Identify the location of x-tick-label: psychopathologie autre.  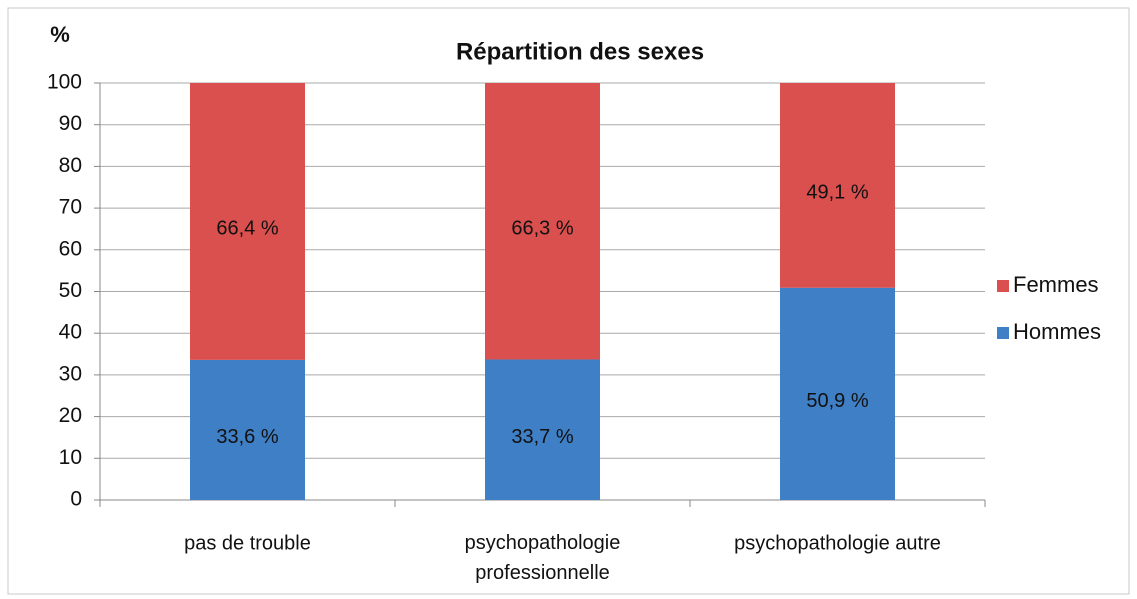
(837, 543).